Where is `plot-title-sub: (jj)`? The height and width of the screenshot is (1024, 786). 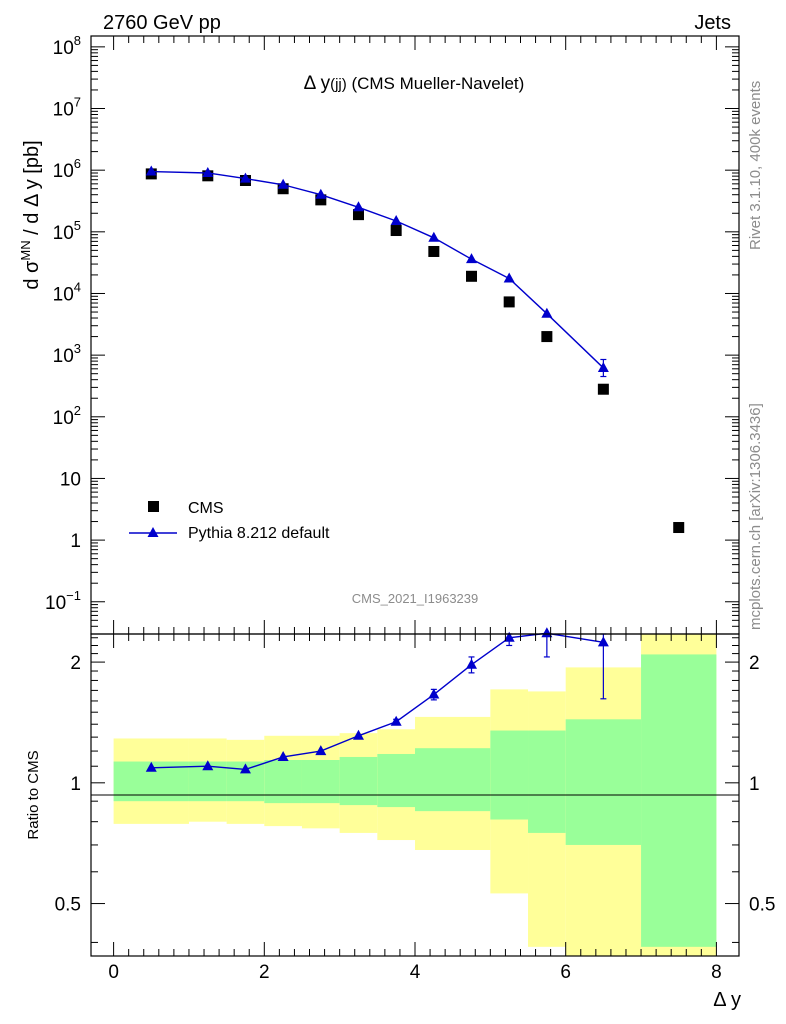 plot-title-sub: (jj) is located at coordinates (338, 84).